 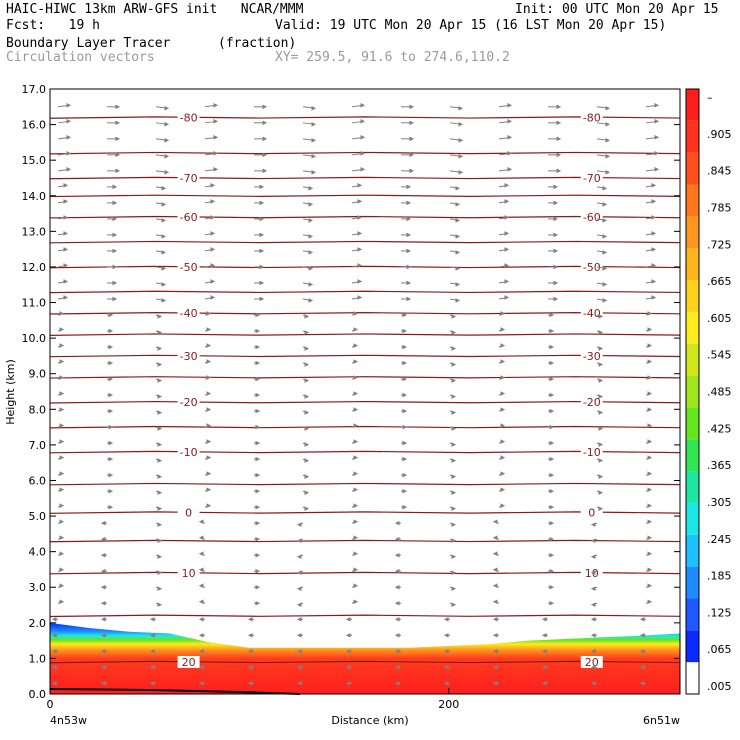 What do you see at coordinates (392, 57) in the screenshot?
I see `xy-label: XY= 259.5, 91.6 to 274.6,110.2` at bounding box center [392, 57].